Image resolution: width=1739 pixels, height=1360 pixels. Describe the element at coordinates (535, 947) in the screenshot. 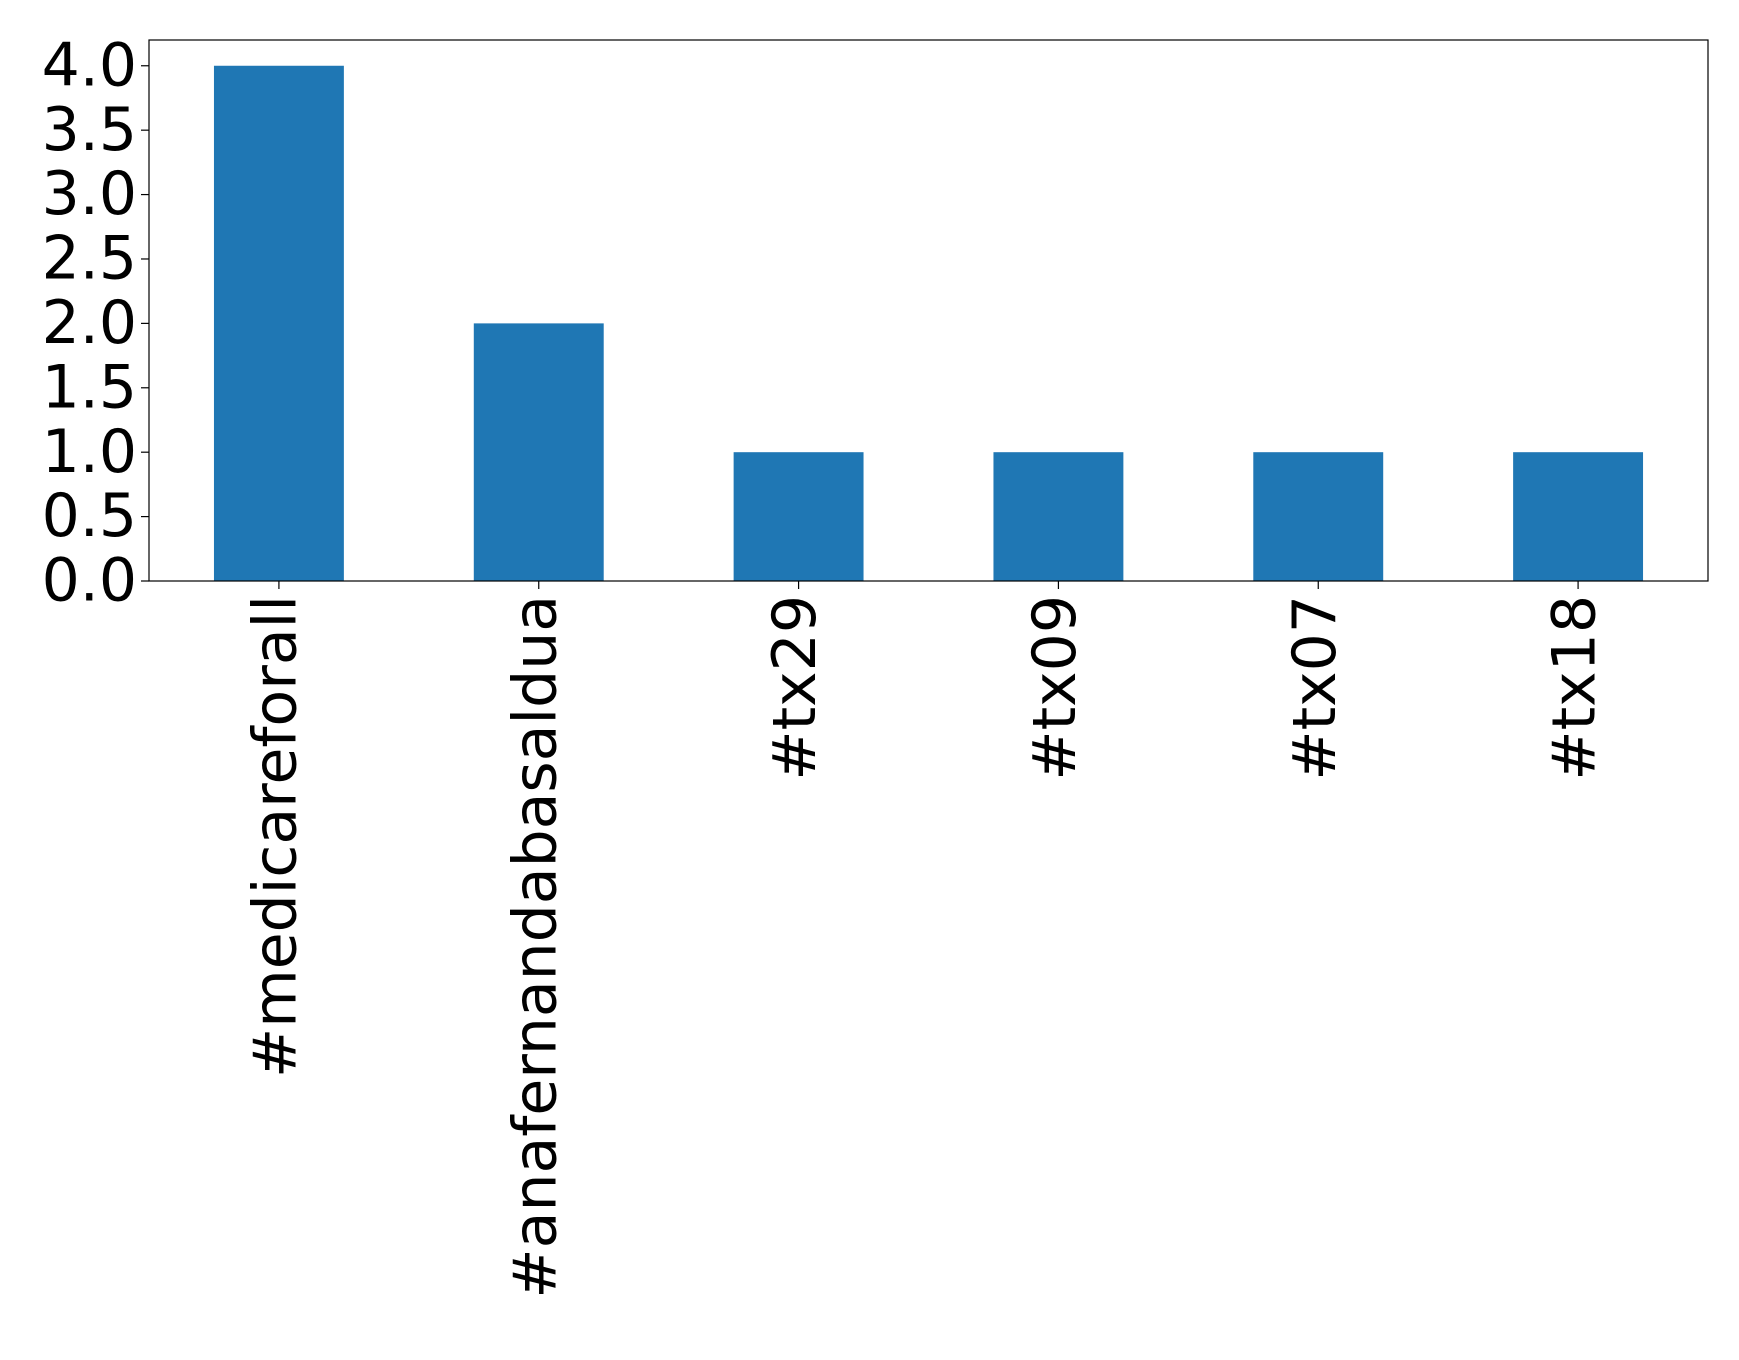

I see `x-tick-label: #anafernandabasaldua` at that location.